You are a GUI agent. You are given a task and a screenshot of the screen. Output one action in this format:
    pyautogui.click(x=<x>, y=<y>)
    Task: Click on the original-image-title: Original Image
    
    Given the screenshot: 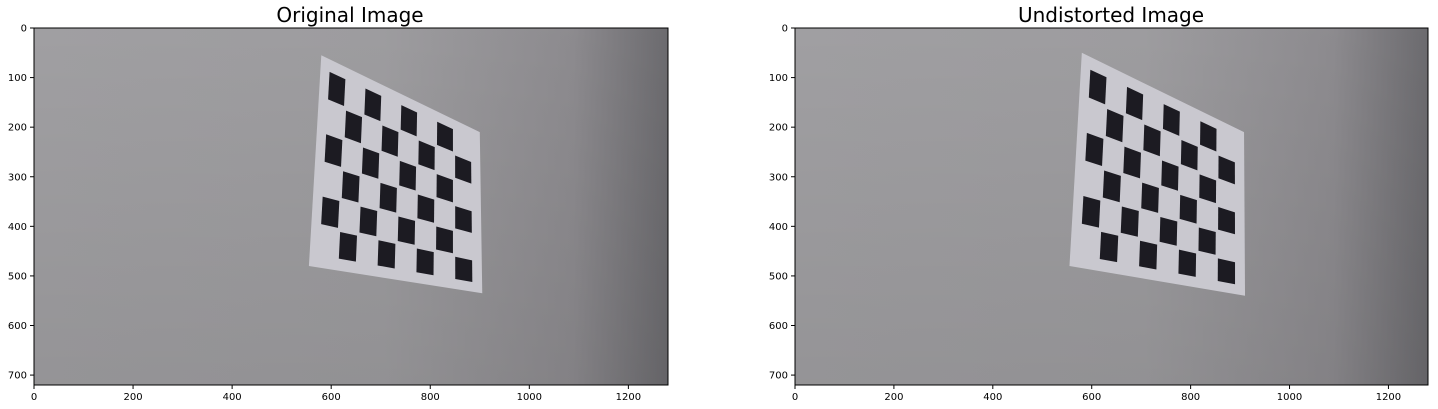 What is the action you would take?
    pyautogui.click(x=349, y=15)
    